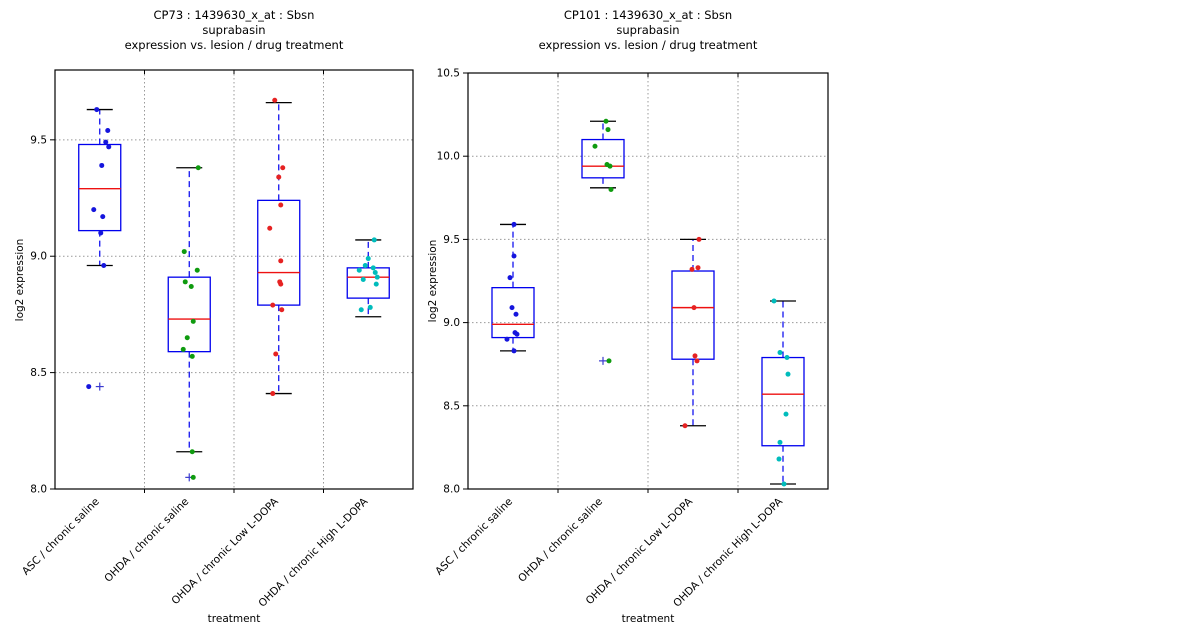 The height and width of the screenshot is (640, 1200). Describe the element at coordinates (234, 45) in the screenshot. I see `chart1-title-line3: expression vs. lesion / drug treatment` at that location.